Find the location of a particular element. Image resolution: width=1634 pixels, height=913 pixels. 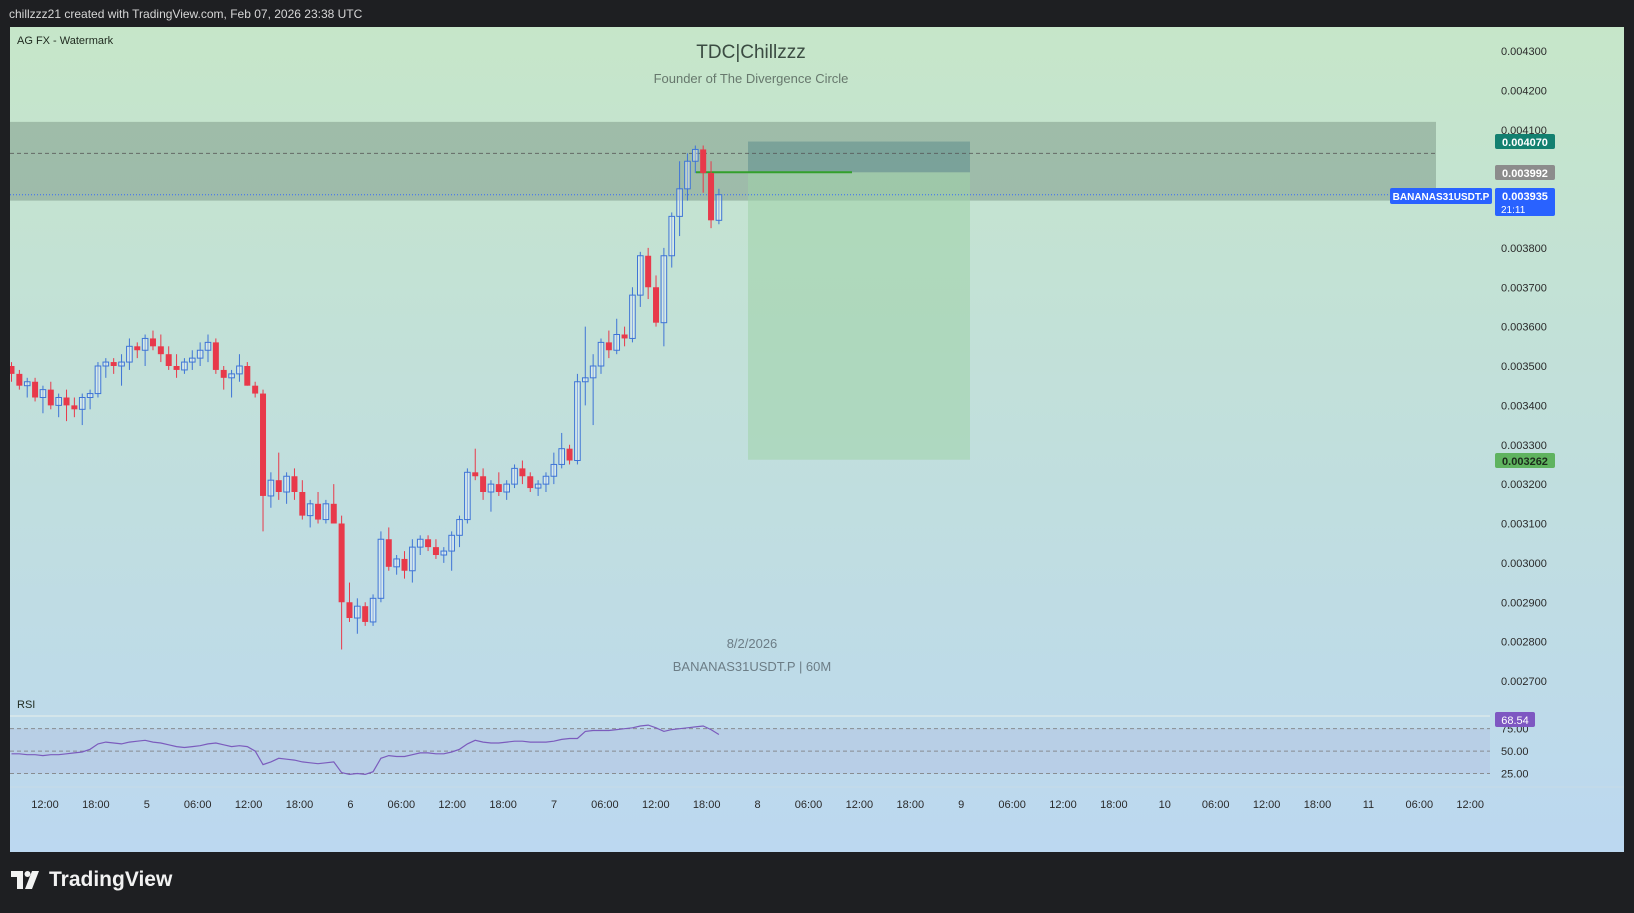

svg-text: BANANAS31USDT.P is located at coordinates (1441, 197).